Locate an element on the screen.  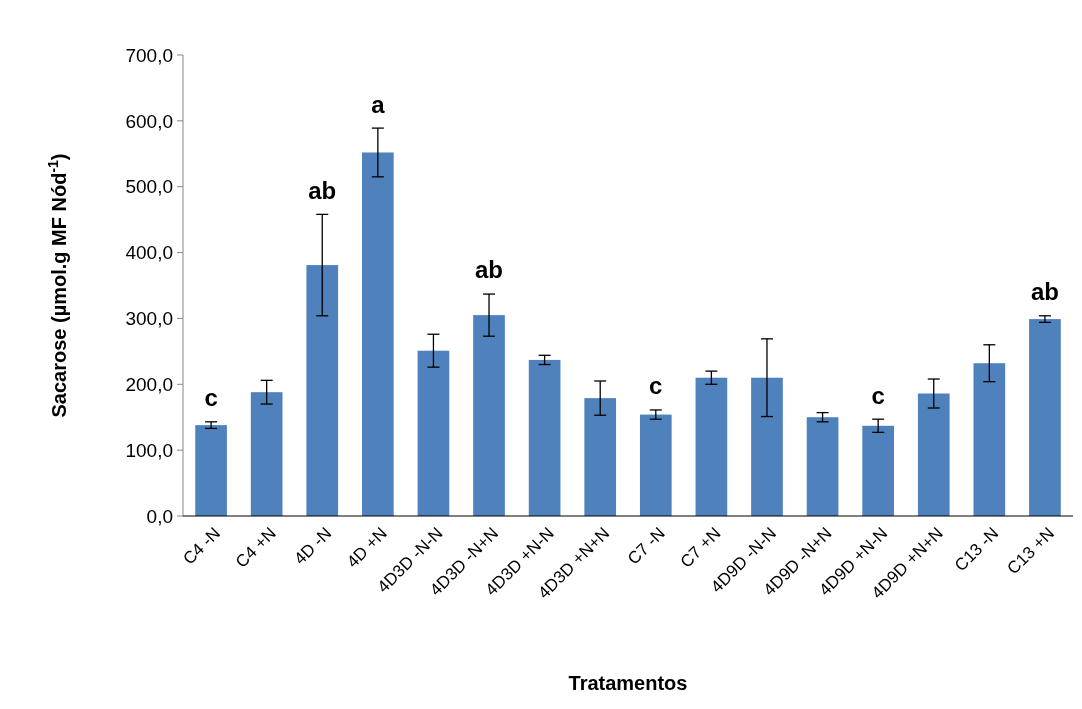
annotation: a is located at coordinates (378, 104).